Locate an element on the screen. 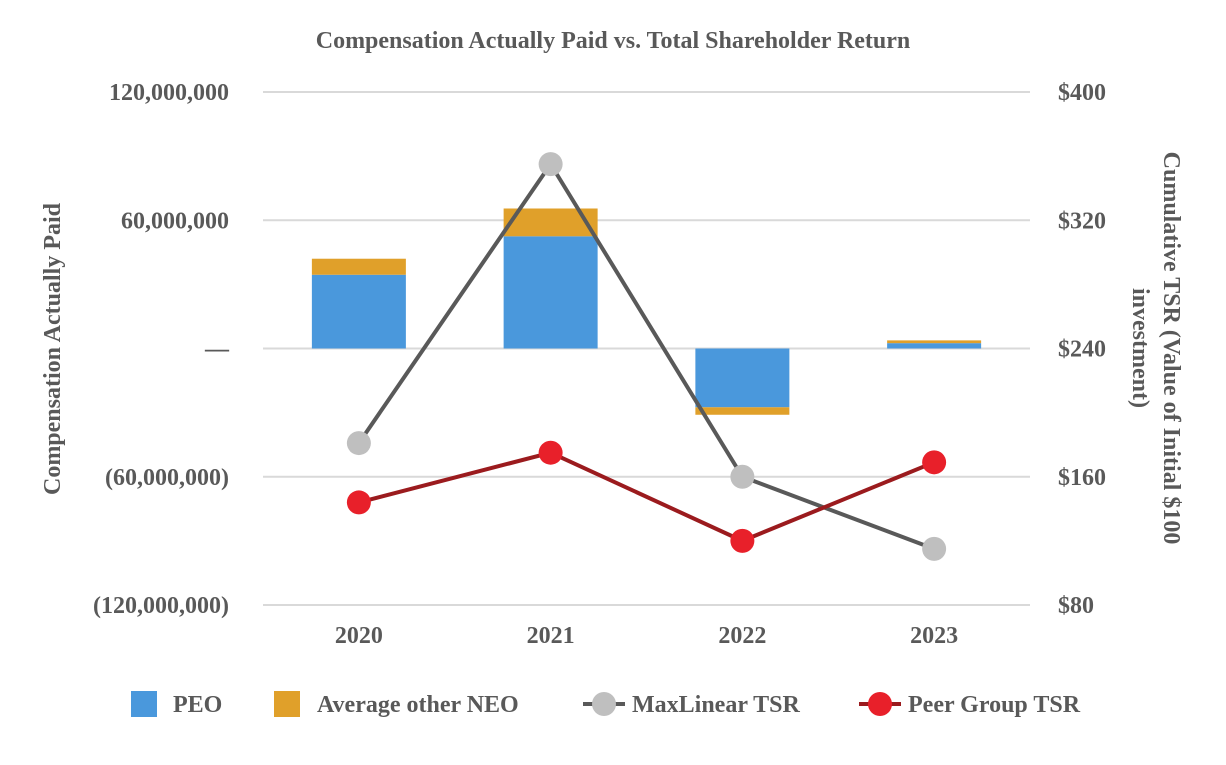 Image resolution: width=1226 pixels, height=765 pixels. point-maxlinear-tsr-2021 is located at coordinates (550, 164).